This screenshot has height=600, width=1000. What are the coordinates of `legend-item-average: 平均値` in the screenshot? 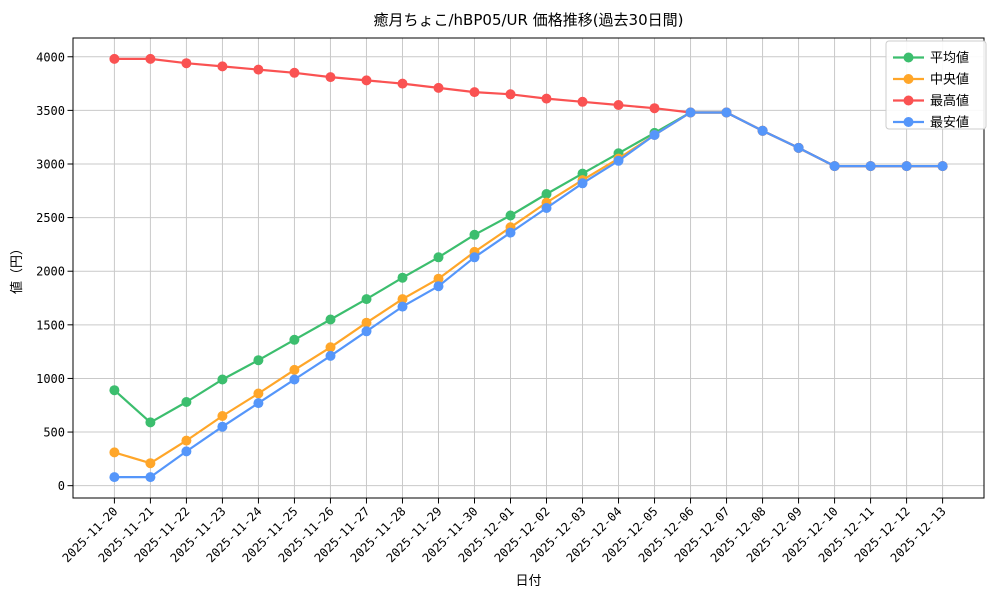 It's located at (931, 58).